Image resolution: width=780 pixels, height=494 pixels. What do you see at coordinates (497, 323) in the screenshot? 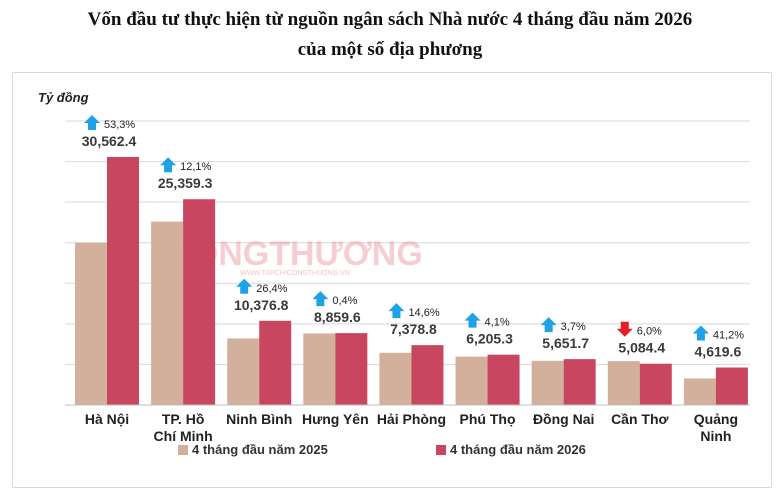
I see `change-percent: 4,1%` at bounding box center [497, 323].